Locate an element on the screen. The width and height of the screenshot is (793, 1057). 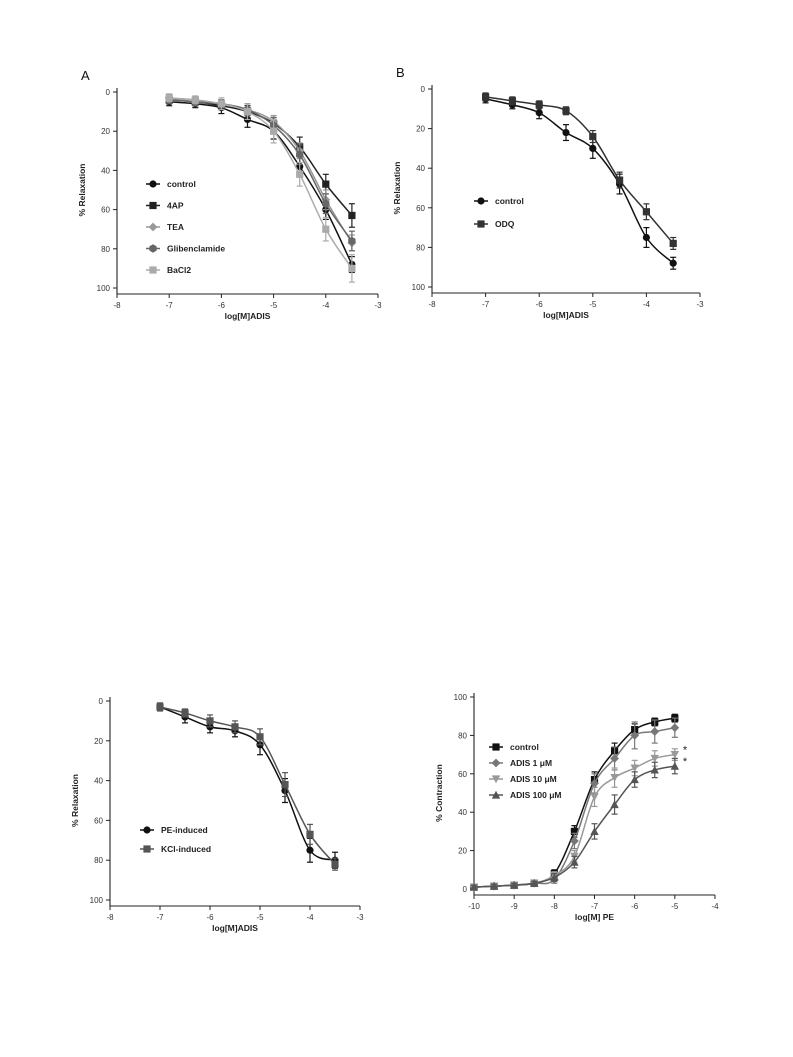
legend-label: BaCl2 is located at coordinates (179, 270).